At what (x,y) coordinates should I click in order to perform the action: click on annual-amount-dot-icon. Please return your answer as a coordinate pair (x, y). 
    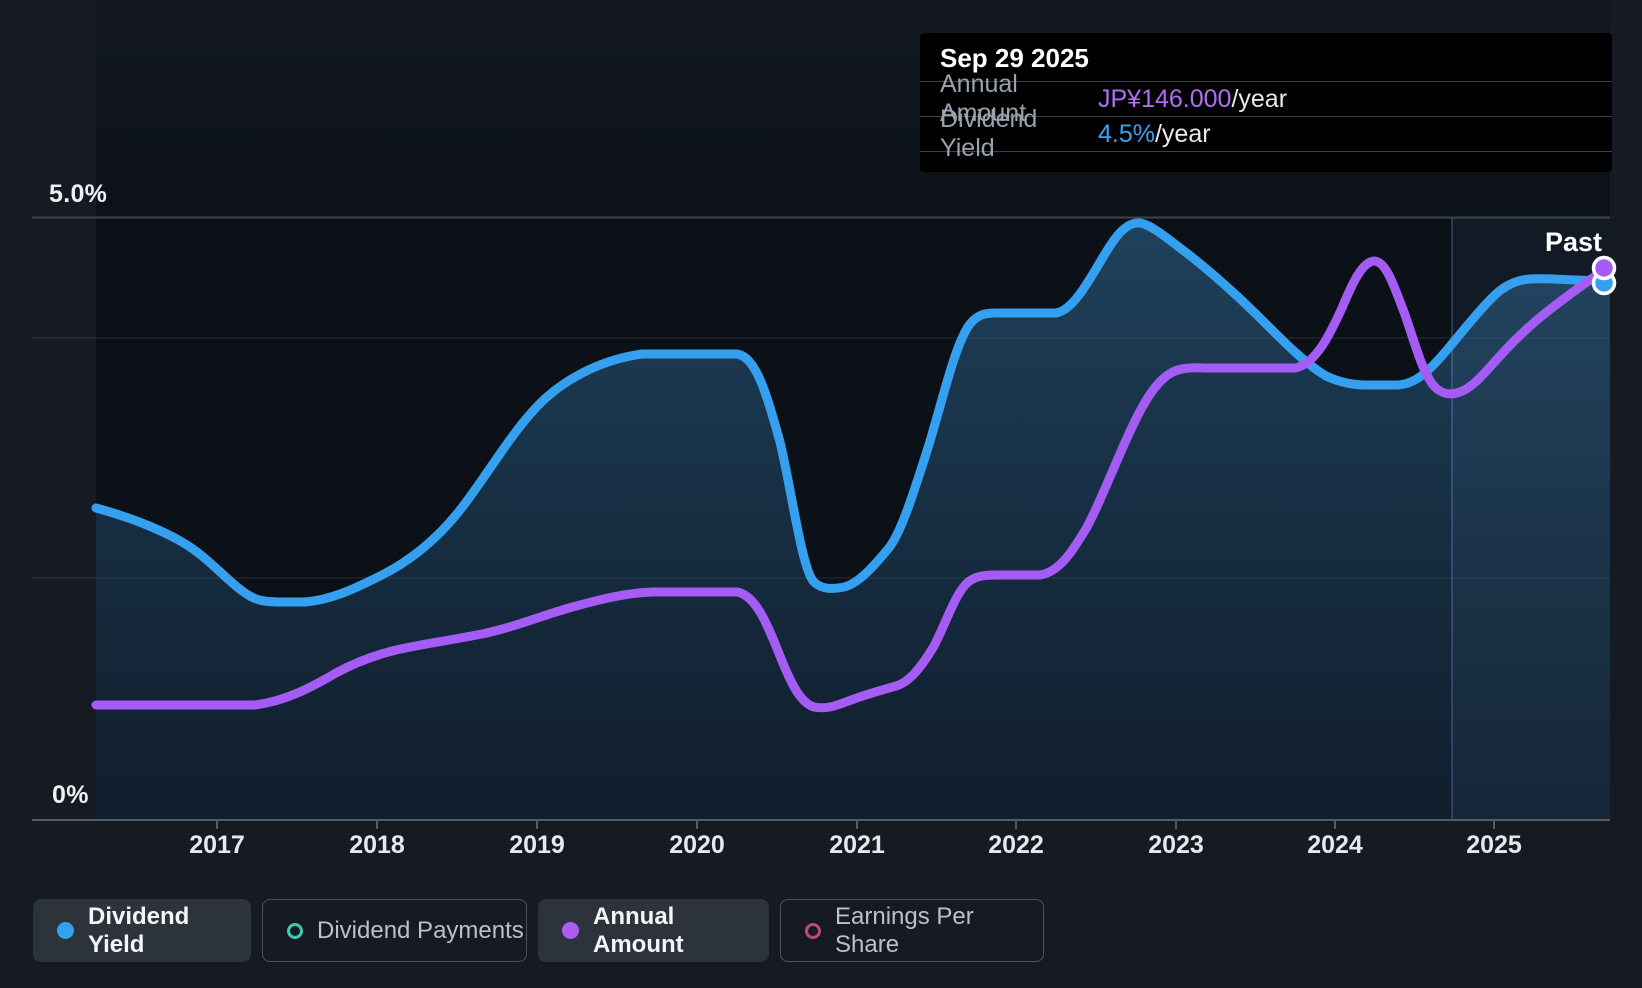
    Looking at the image, I should click on (570, 930).